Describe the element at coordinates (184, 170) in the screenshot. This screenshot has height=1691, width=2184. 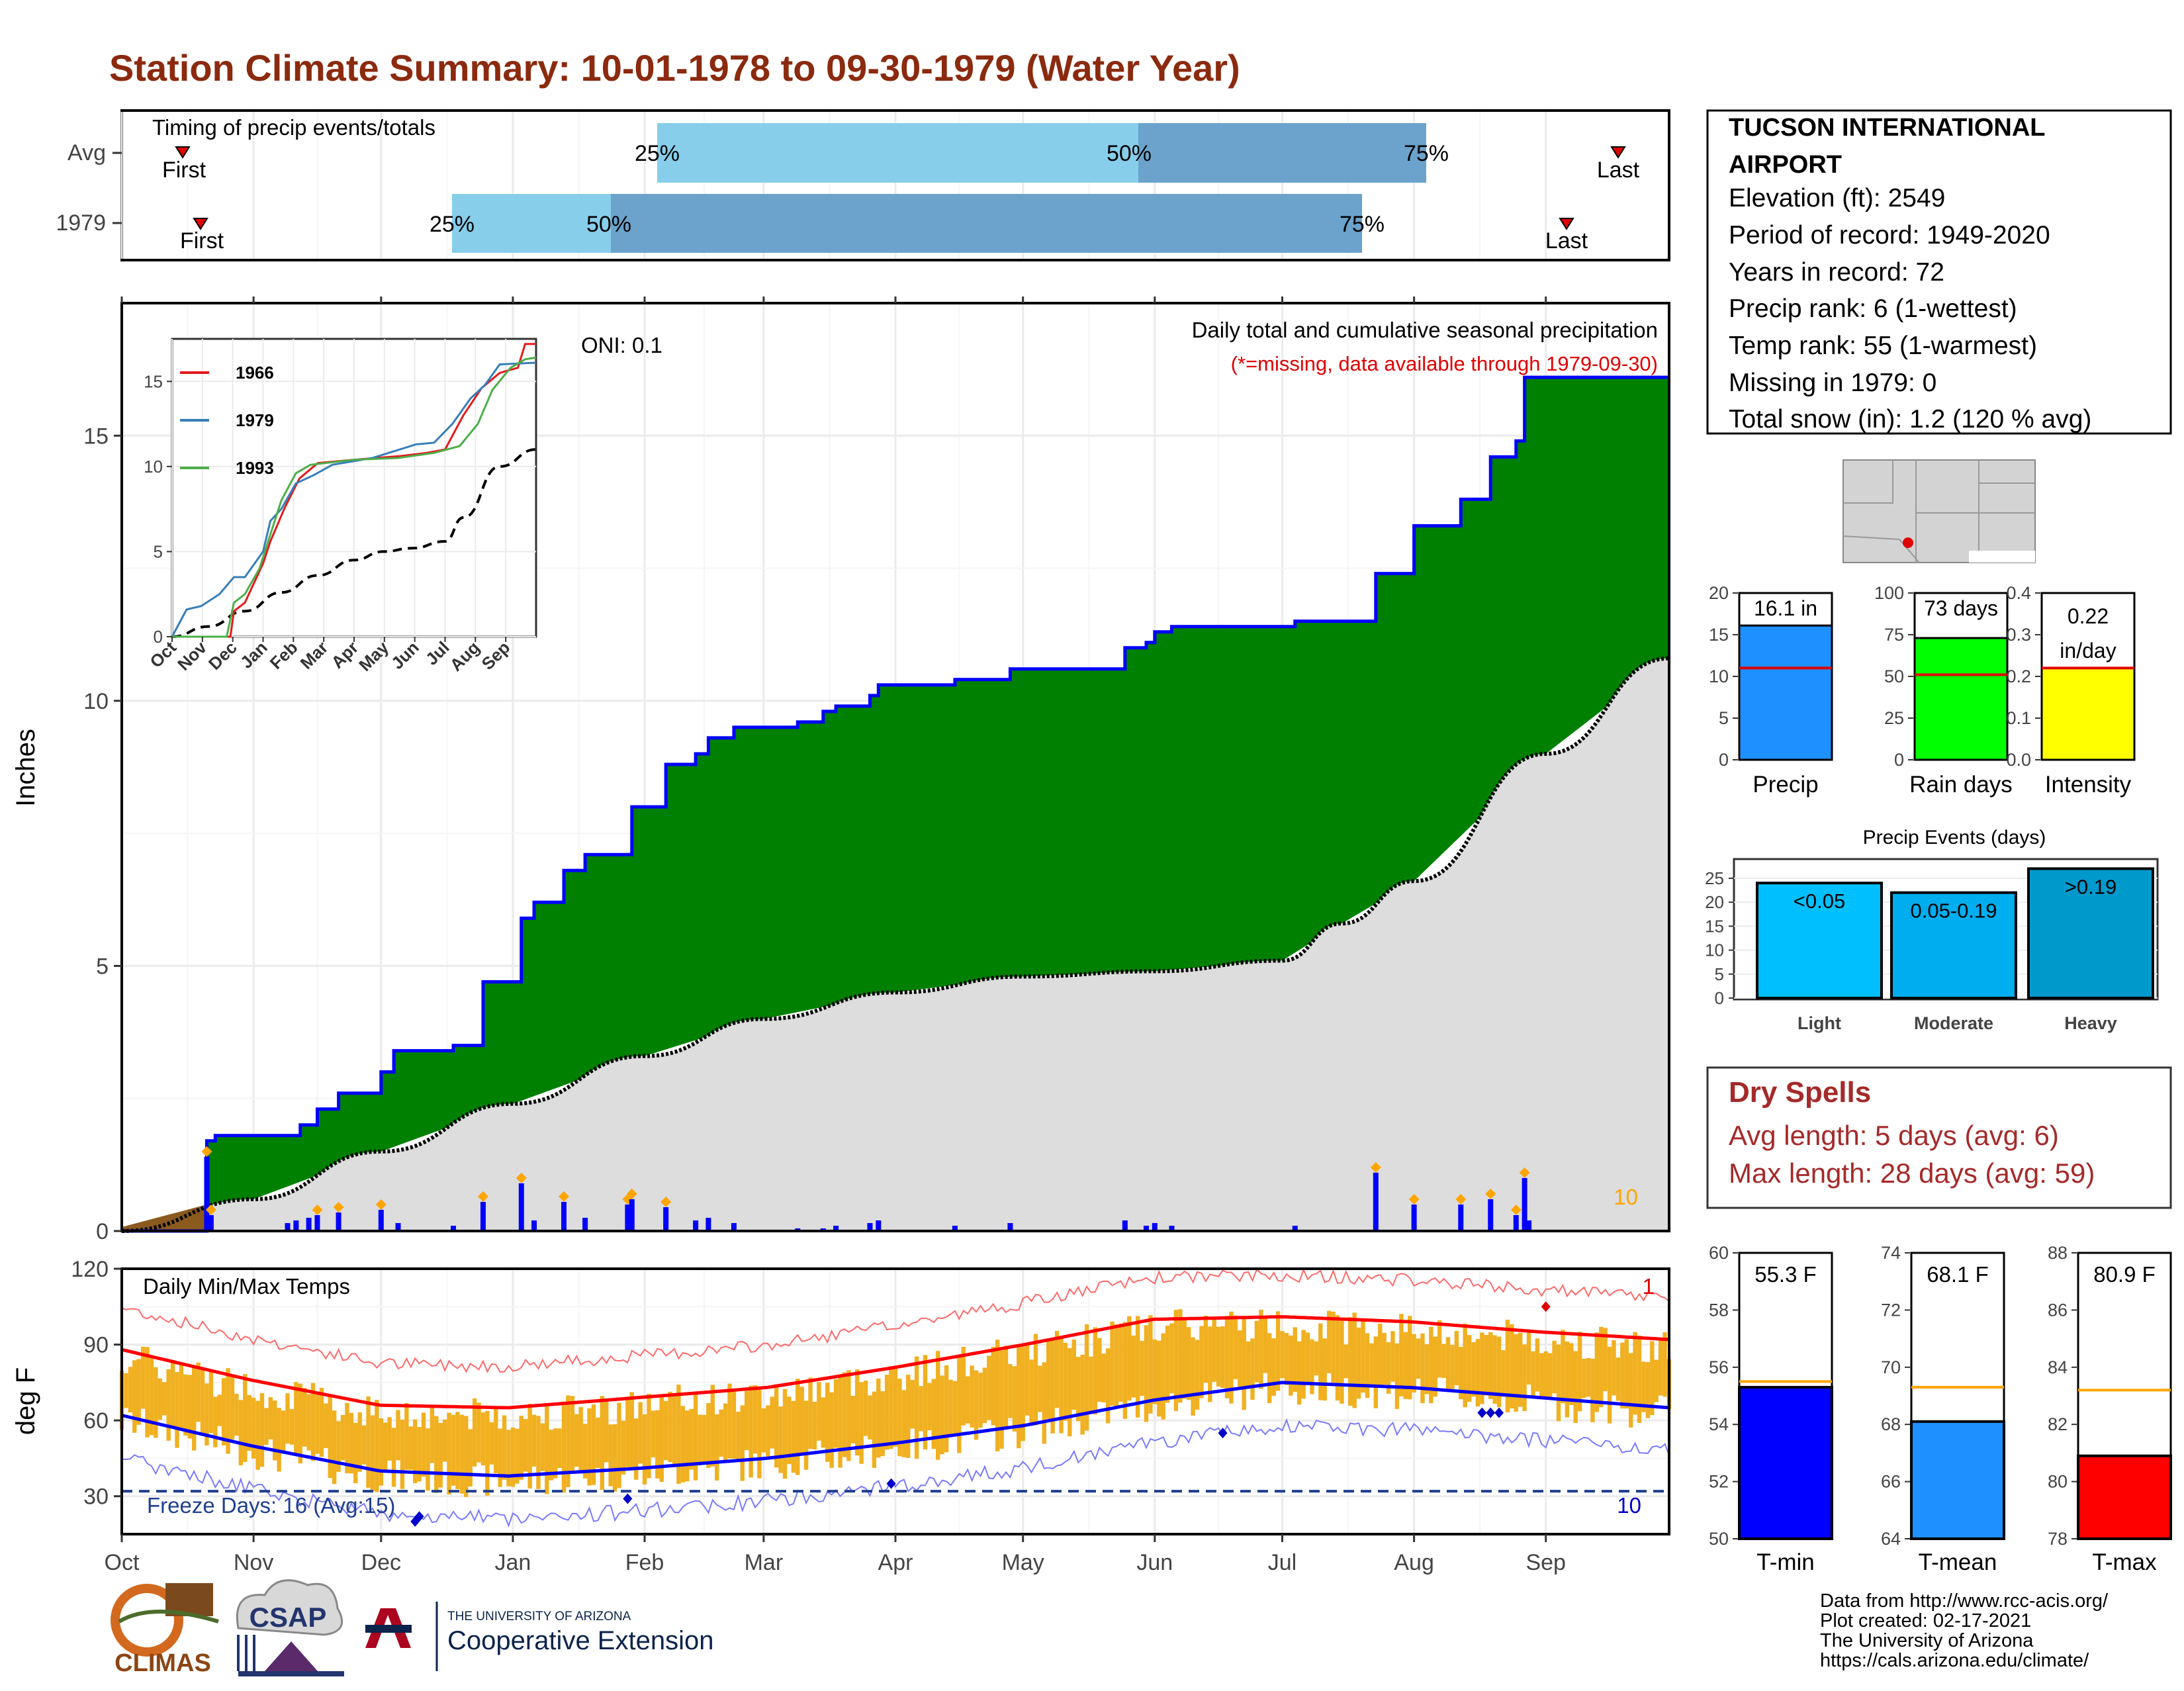
I see `timing-avg-first-label: First` at that location.